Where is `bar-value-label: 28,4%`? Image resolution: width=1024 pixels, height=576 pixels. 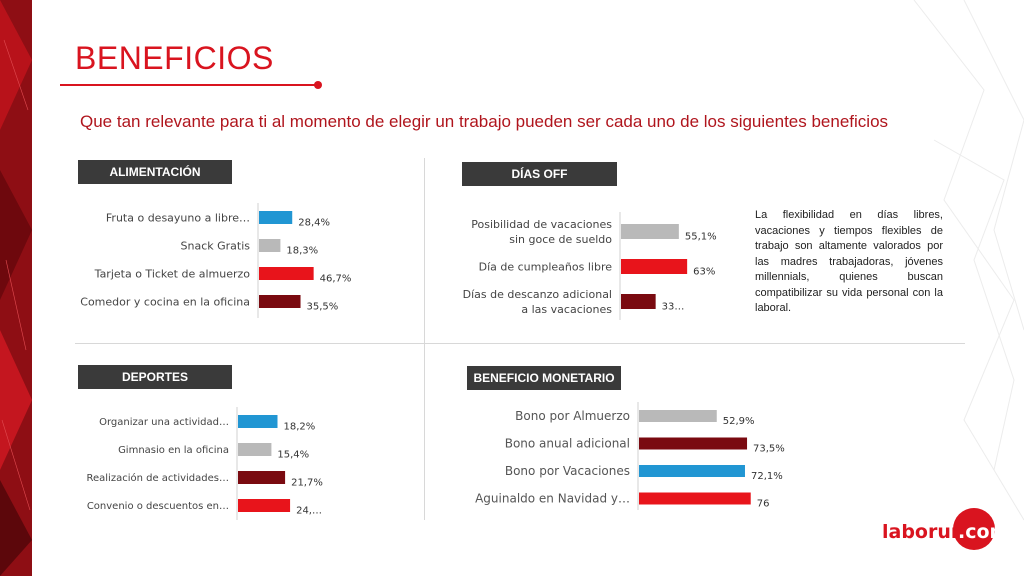 bar-value-label: 28,4% is located at coordinates (314, 223).